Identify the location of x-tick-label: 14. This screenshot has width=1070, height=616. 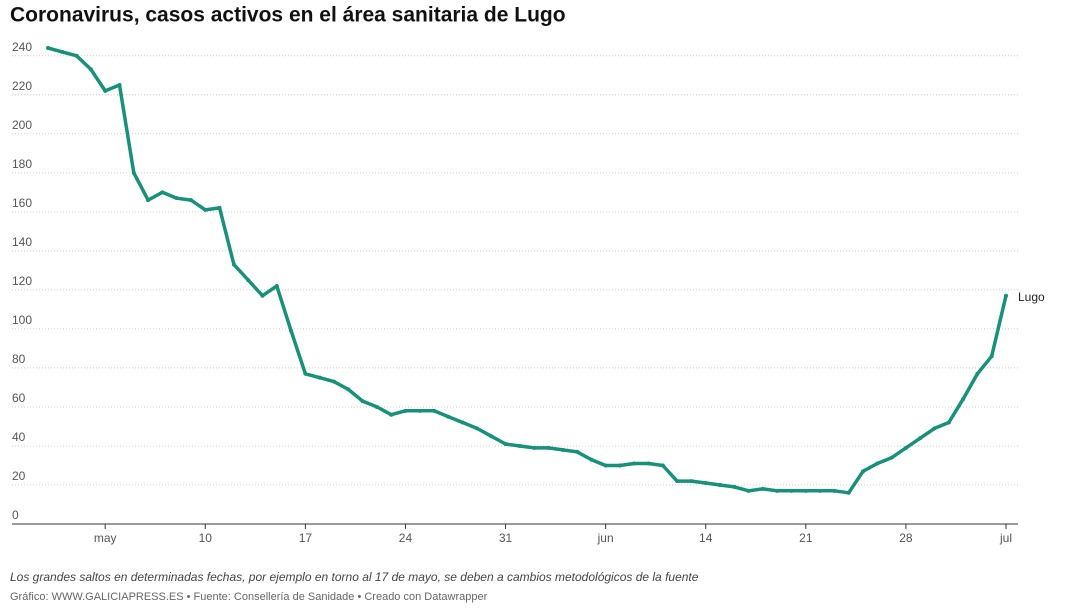
(706, 538).